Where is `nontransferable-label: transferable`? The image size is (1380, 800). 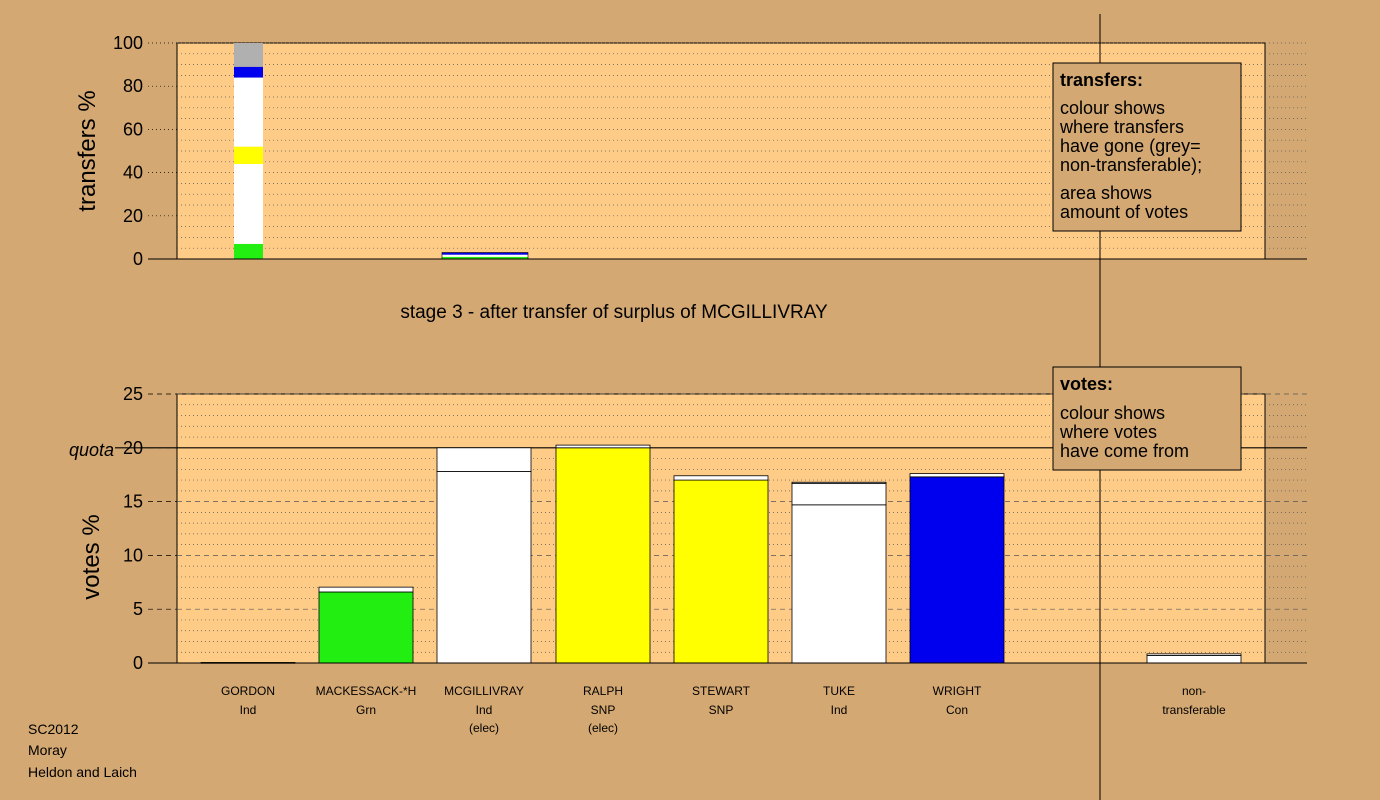 nontransferable-label: transferable is located at coordinates (1194, 710).